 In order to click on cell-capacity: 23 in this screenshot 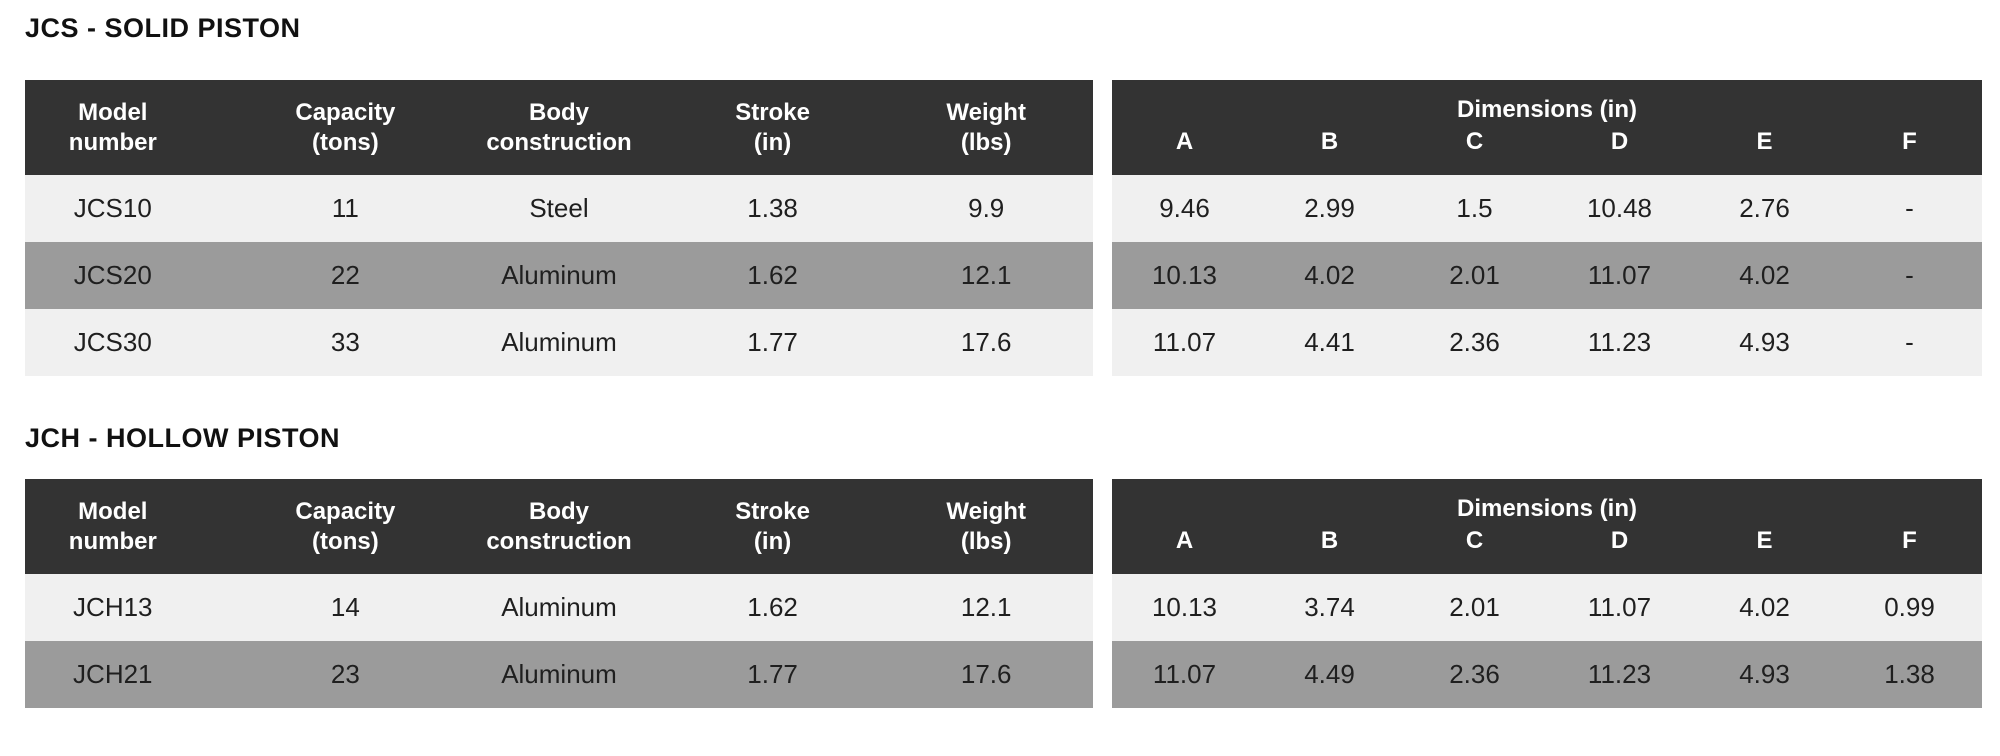, I will do `click(345, 674)`.